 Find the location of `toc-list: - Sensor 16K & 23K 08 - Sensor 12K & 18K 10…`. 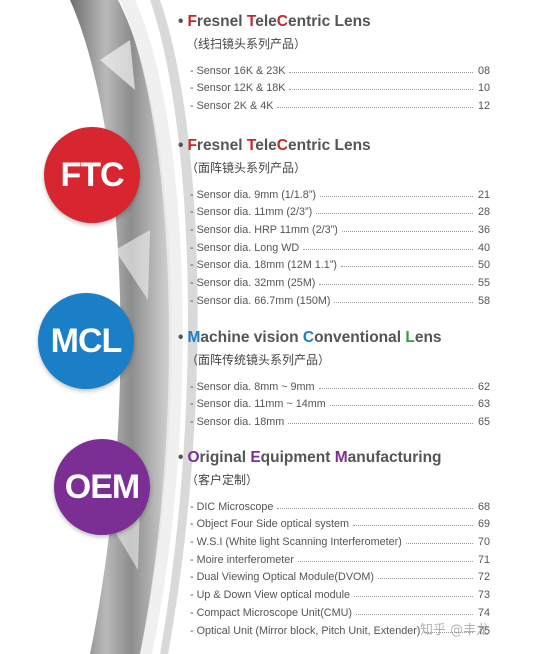

toc-list: - Sensor 16K & 23K 08 - Sensor 12K & 18K 10… is located at coordinates (340, 85).